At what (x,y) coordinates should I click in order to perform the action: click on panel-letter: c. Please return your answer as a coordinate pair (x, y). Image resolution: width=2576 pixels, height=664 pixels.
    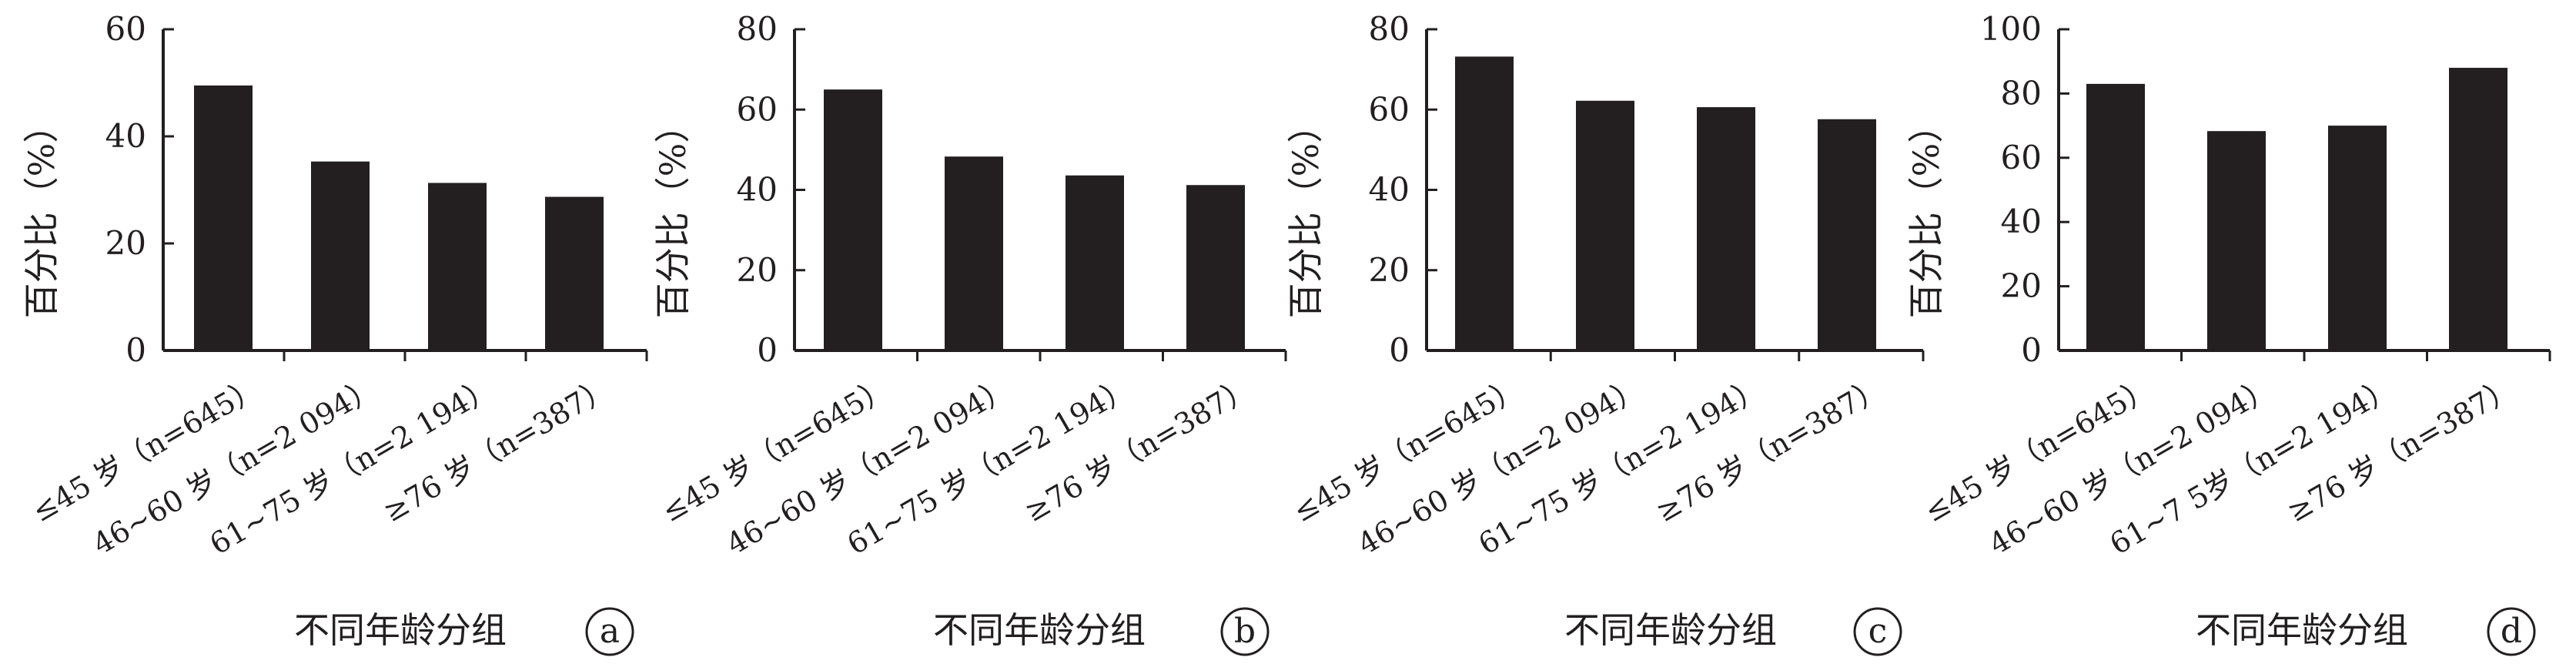
    Looking at the image, I should click on (1878, 631).